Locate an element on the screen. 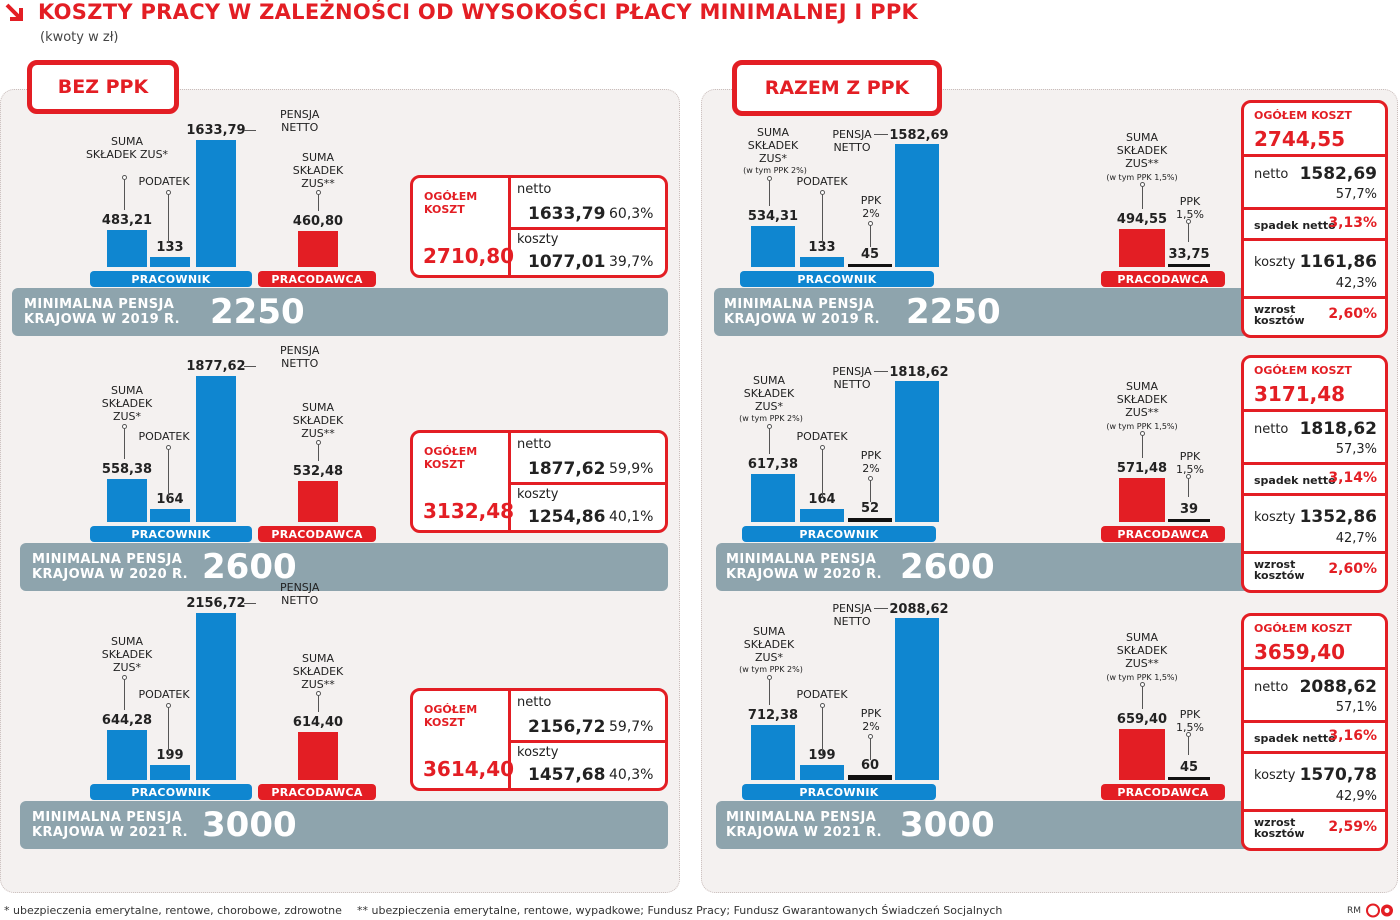  band-3: MINIMALNA PENSJA KRAJOWA W 2019 R. 2250 is located at coordinates (984, 312).